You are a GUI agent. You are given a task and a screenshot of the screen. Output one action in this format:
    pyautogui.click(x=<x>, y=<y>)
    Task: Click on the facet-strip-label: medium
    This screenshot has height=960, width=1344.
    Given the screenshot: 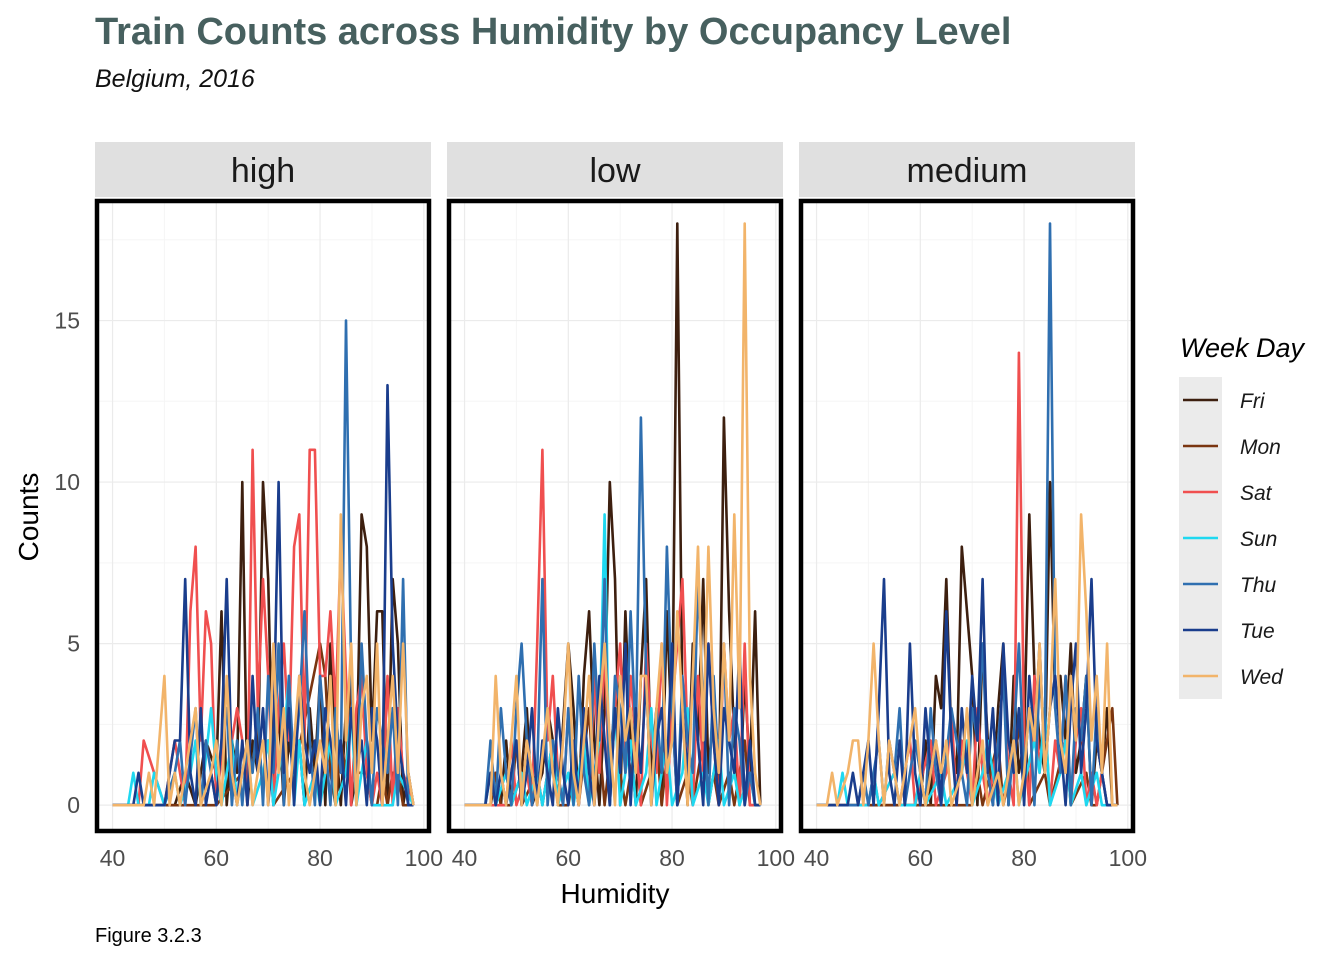 What is the action you would take?
    pyautogui.click(x=967, y=171)
    